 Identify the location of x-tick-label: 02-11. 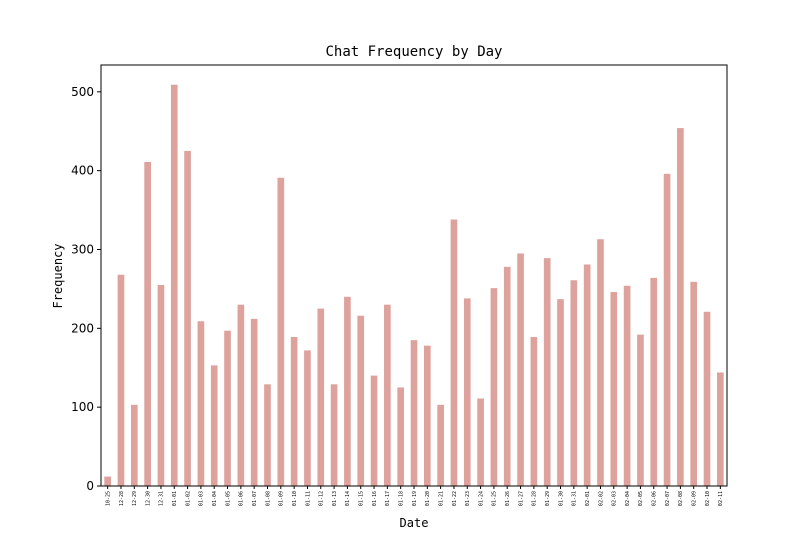
(721, 498).